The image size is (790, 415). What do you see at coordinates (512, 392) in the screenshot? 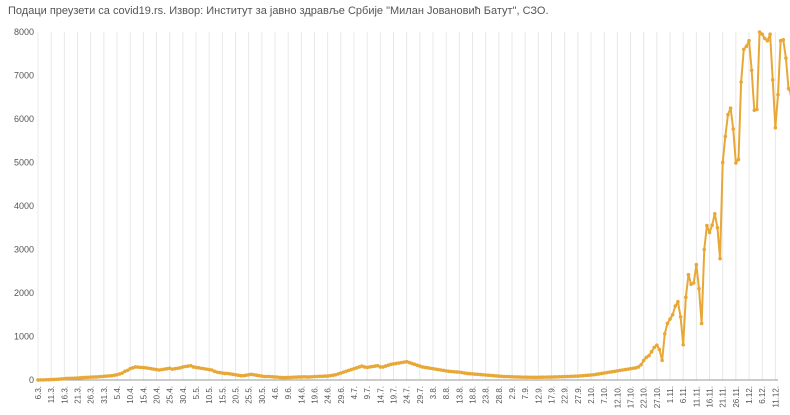
I see `x-tick-label: 2.9.` at bounding box center [512, 392].